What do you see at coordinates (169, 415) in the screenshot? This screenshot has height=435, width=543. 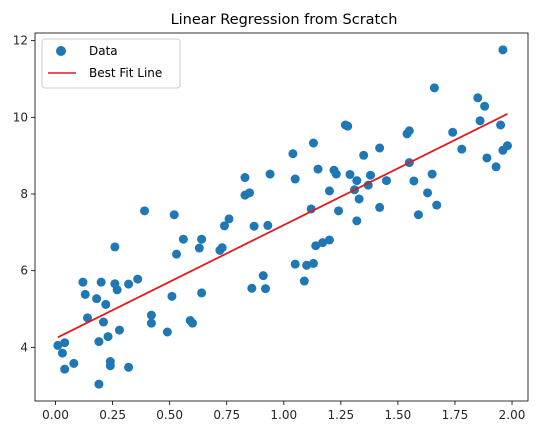 I see `x-tick-label: 0.50` at bounding box center [169, 415].